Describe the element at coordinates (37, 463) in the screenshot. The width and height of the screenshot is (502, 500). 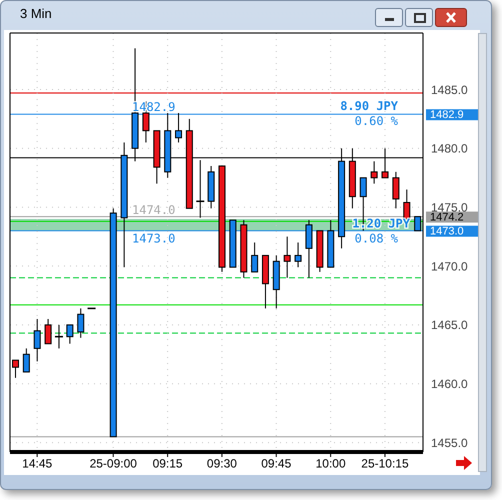
I see `x-tick-label: 14:45` at that location.